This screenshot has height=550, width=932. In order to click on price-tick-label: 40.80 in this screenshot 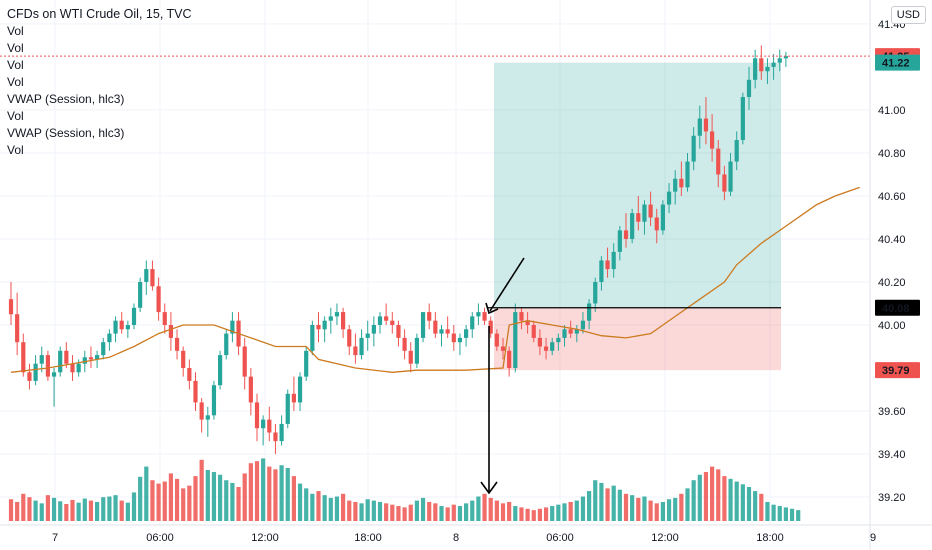, I will do `click(892, 154)`.